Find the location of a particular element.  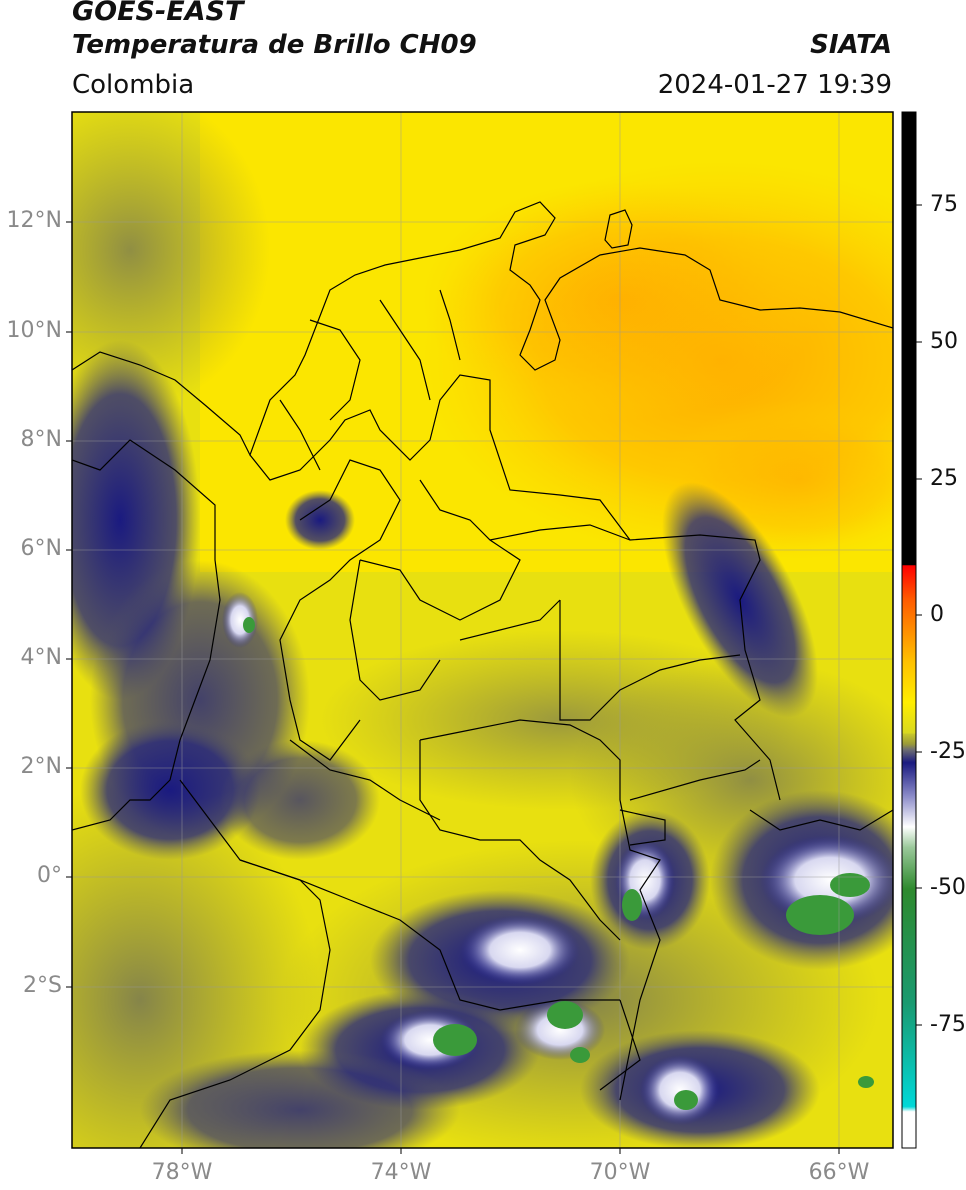

colorbar-tick-label: -75 is located at coordinates (948, 1024).